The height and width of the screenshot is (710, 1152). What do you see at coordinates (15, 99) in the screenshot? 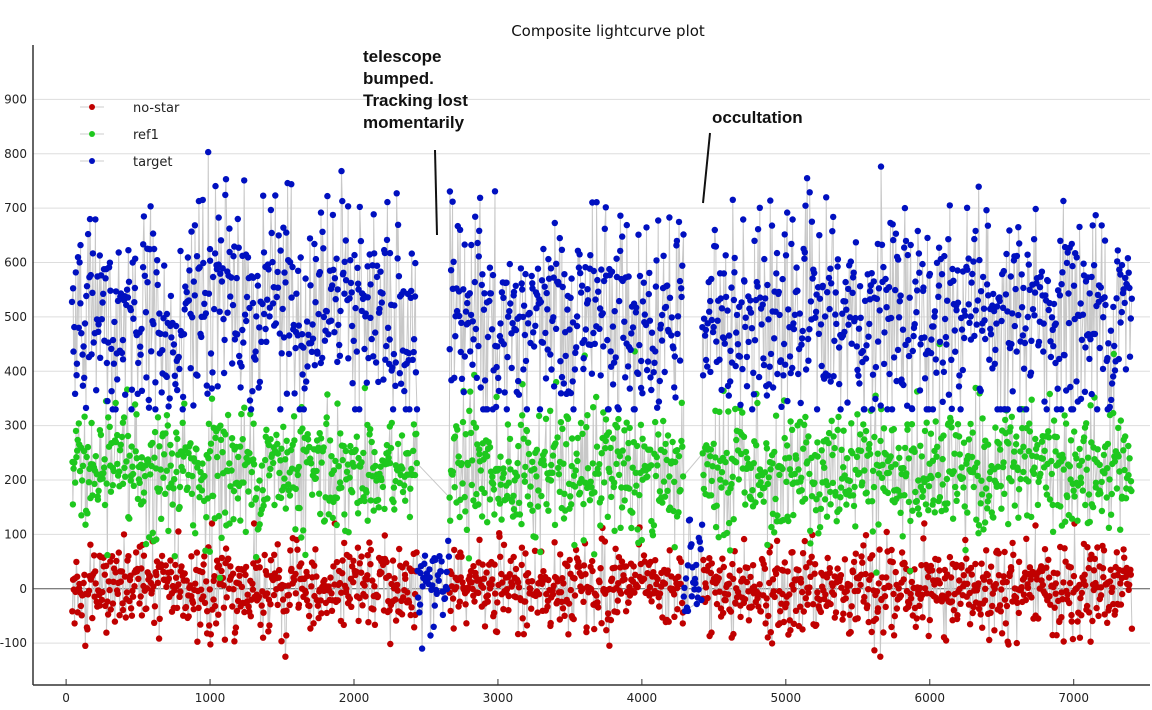
I see `y-tick-label: 900` at bounding box center [15, 99].